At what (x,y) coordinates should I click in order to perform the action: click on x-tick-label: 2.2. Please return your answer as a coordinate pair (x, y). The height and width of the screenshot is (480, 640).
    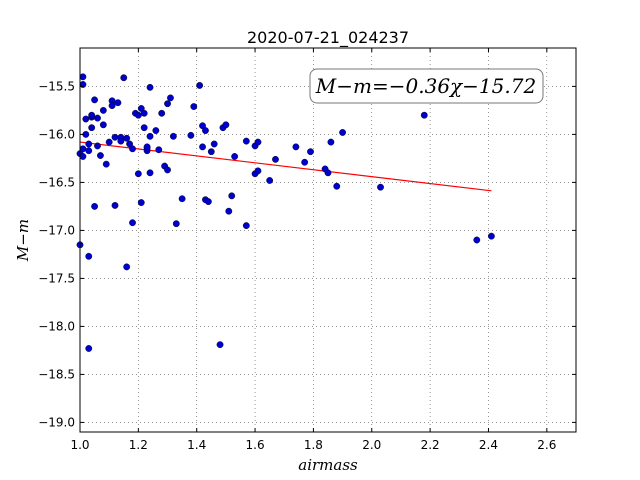
    Looking at the image, I should click on (430, 445).